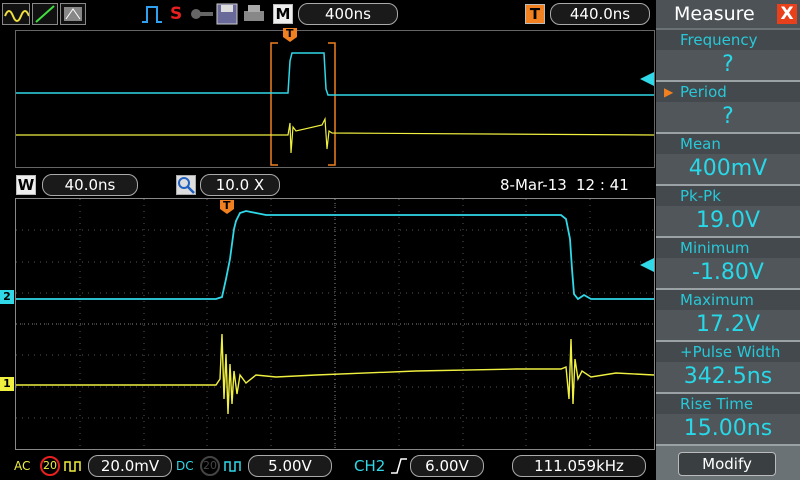 The image size is (800, 480). What do you see at coordinates (600, 14) in the screenshot?
I see `trigger-position-readout: 440.0ns` at bounding box center [600, 14].